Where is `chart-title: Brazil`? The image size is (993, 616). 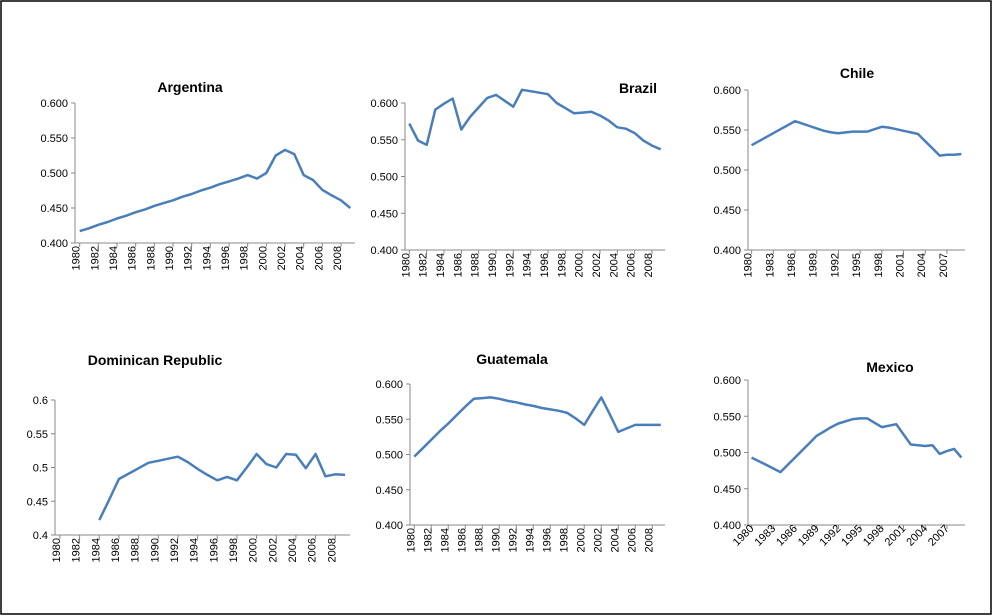 chart-title: Brazil is located at coordinates (638, 88).